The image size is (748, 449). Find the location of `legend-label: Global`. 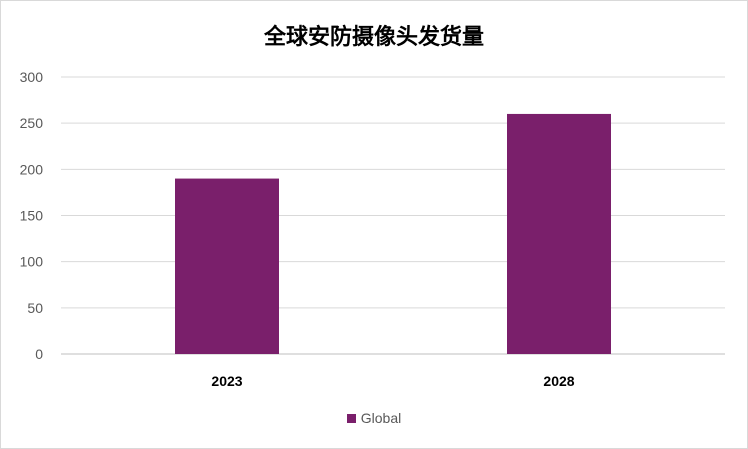

legend-label: Global is located at coordinates (381, 418).